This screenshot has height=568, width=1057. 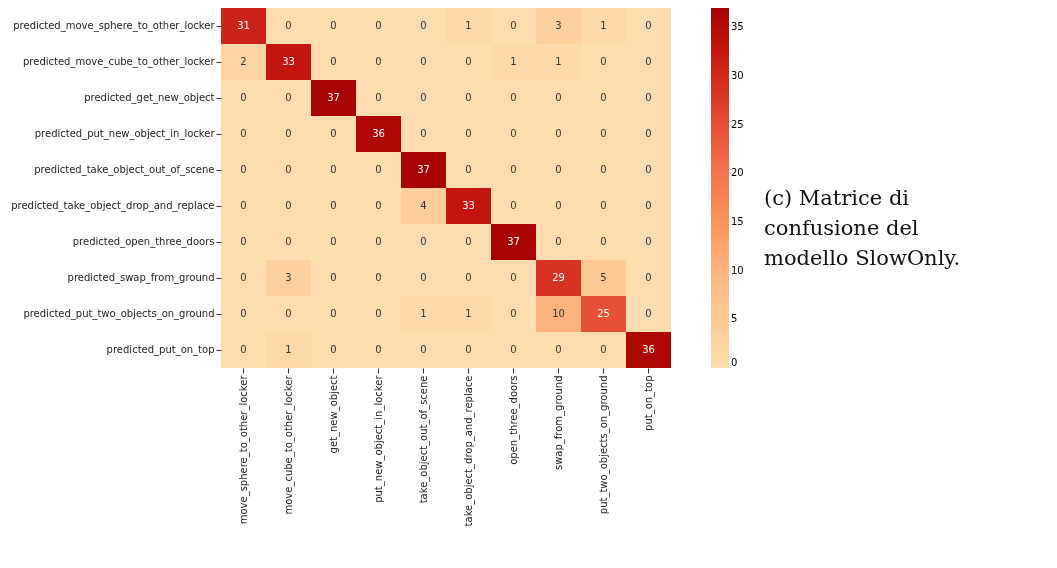 I want to click on color-bar-label: 10, so click(x=737, y=270).